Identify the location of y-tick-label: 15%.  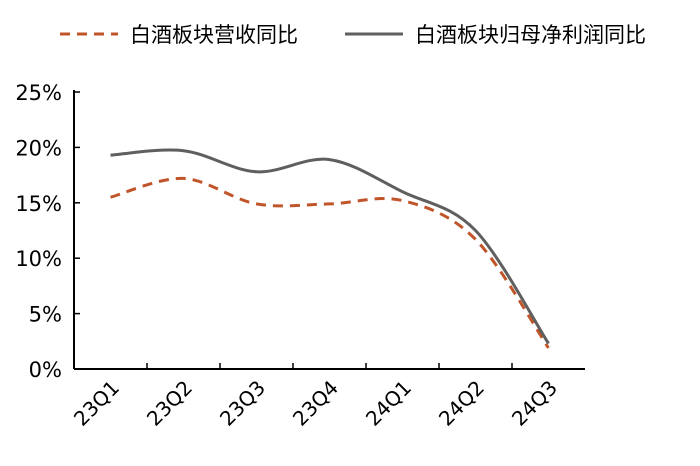
(38, 204).